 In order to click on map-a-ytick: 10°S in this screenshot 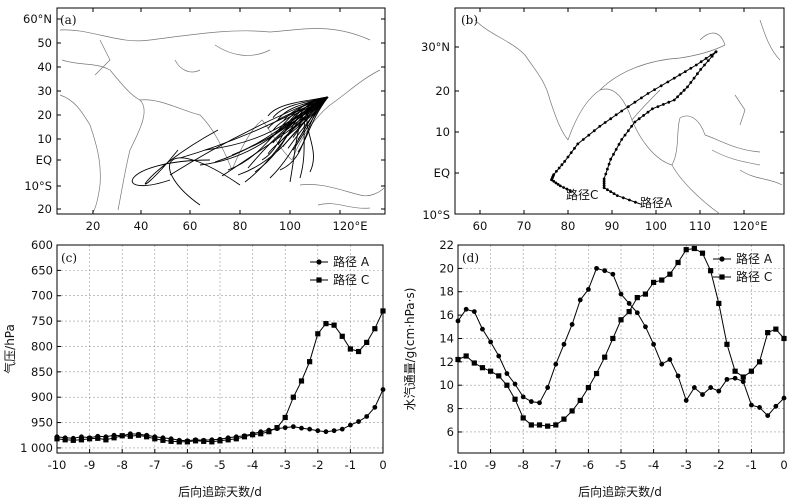, I will do `click(38, 186)`.